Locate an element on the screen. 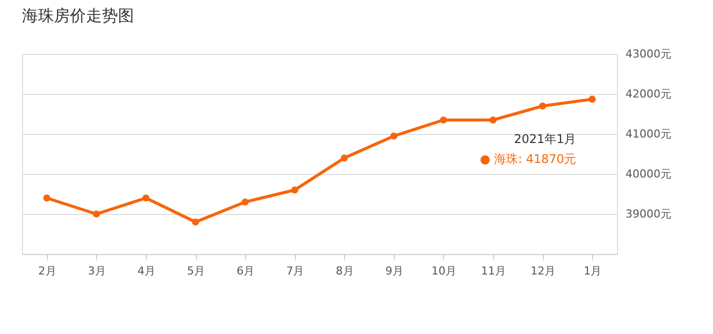 The width and height of the screenshot is (713, 334). x-tick-label: 12月 is located at coordinates (543, 271).